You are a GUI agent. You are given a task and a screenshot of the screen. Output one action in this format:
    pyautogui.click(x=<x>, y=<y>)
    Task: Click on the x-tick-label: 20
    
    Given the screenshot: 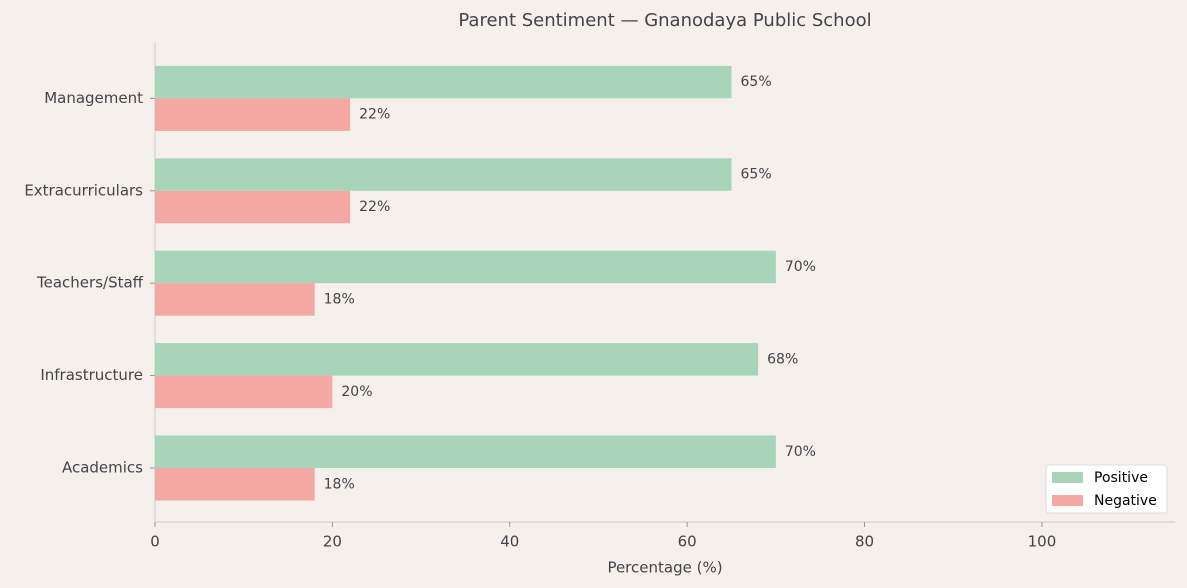 What is the action you would take?
    pyautogui.click(x=332, y=542)
    